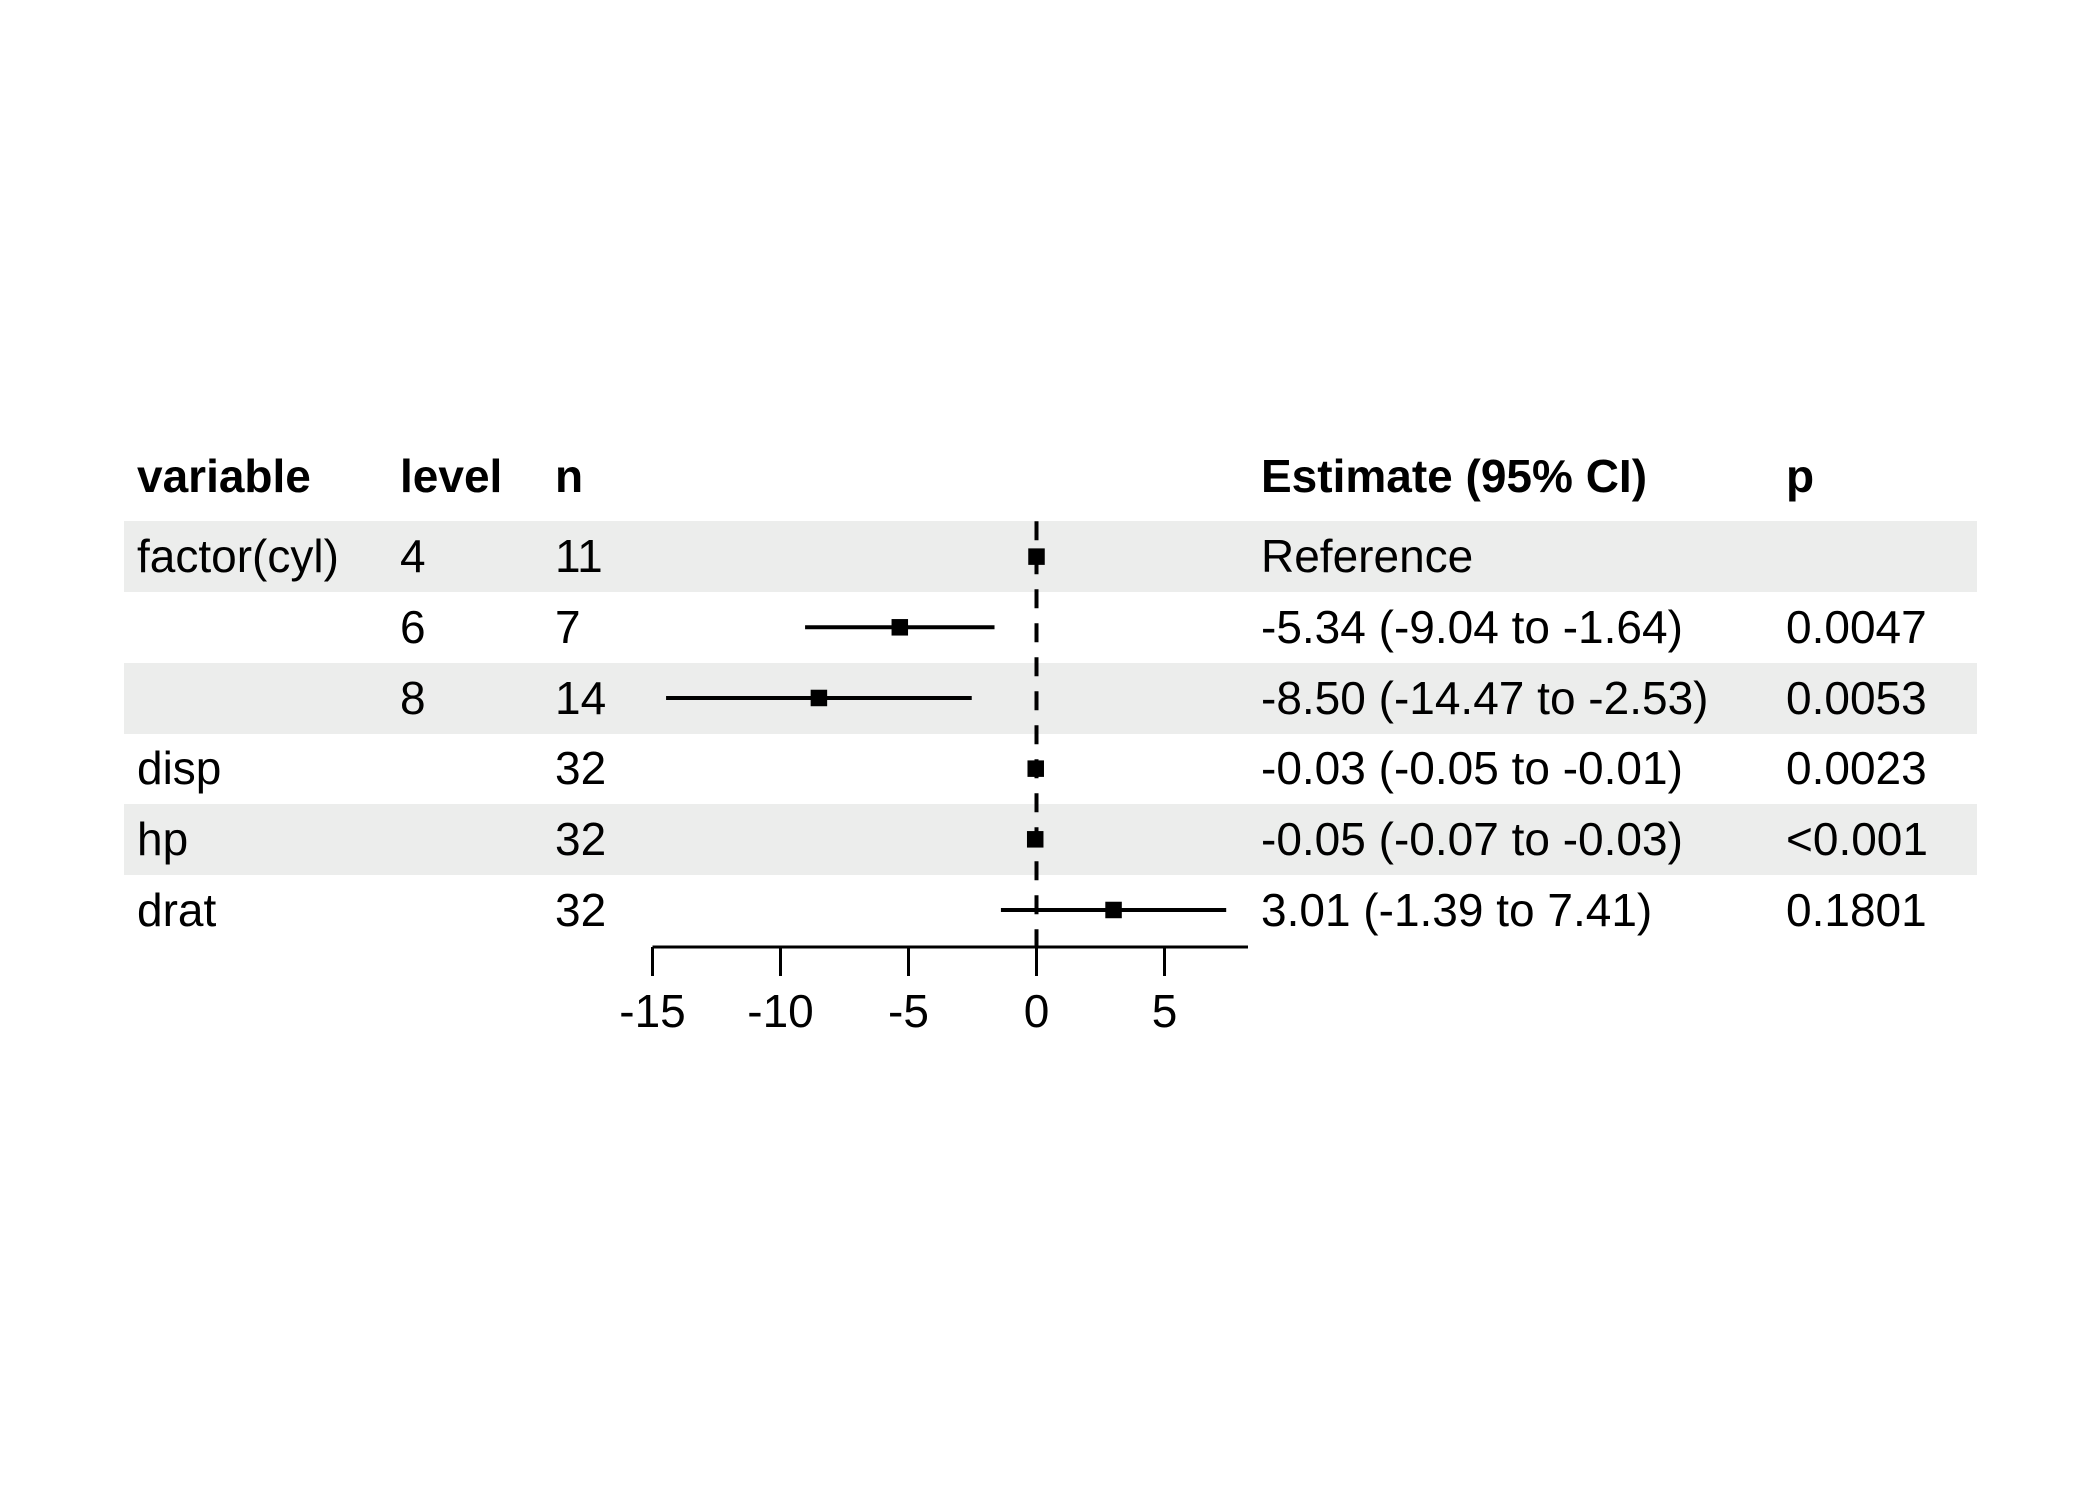 The height and width of the screenshot is (1500, 2100). What do you see at coordinates (1367, 556) in the screenshot?
I see `row-estimate: Reference` at bounding box center [1367, 556].